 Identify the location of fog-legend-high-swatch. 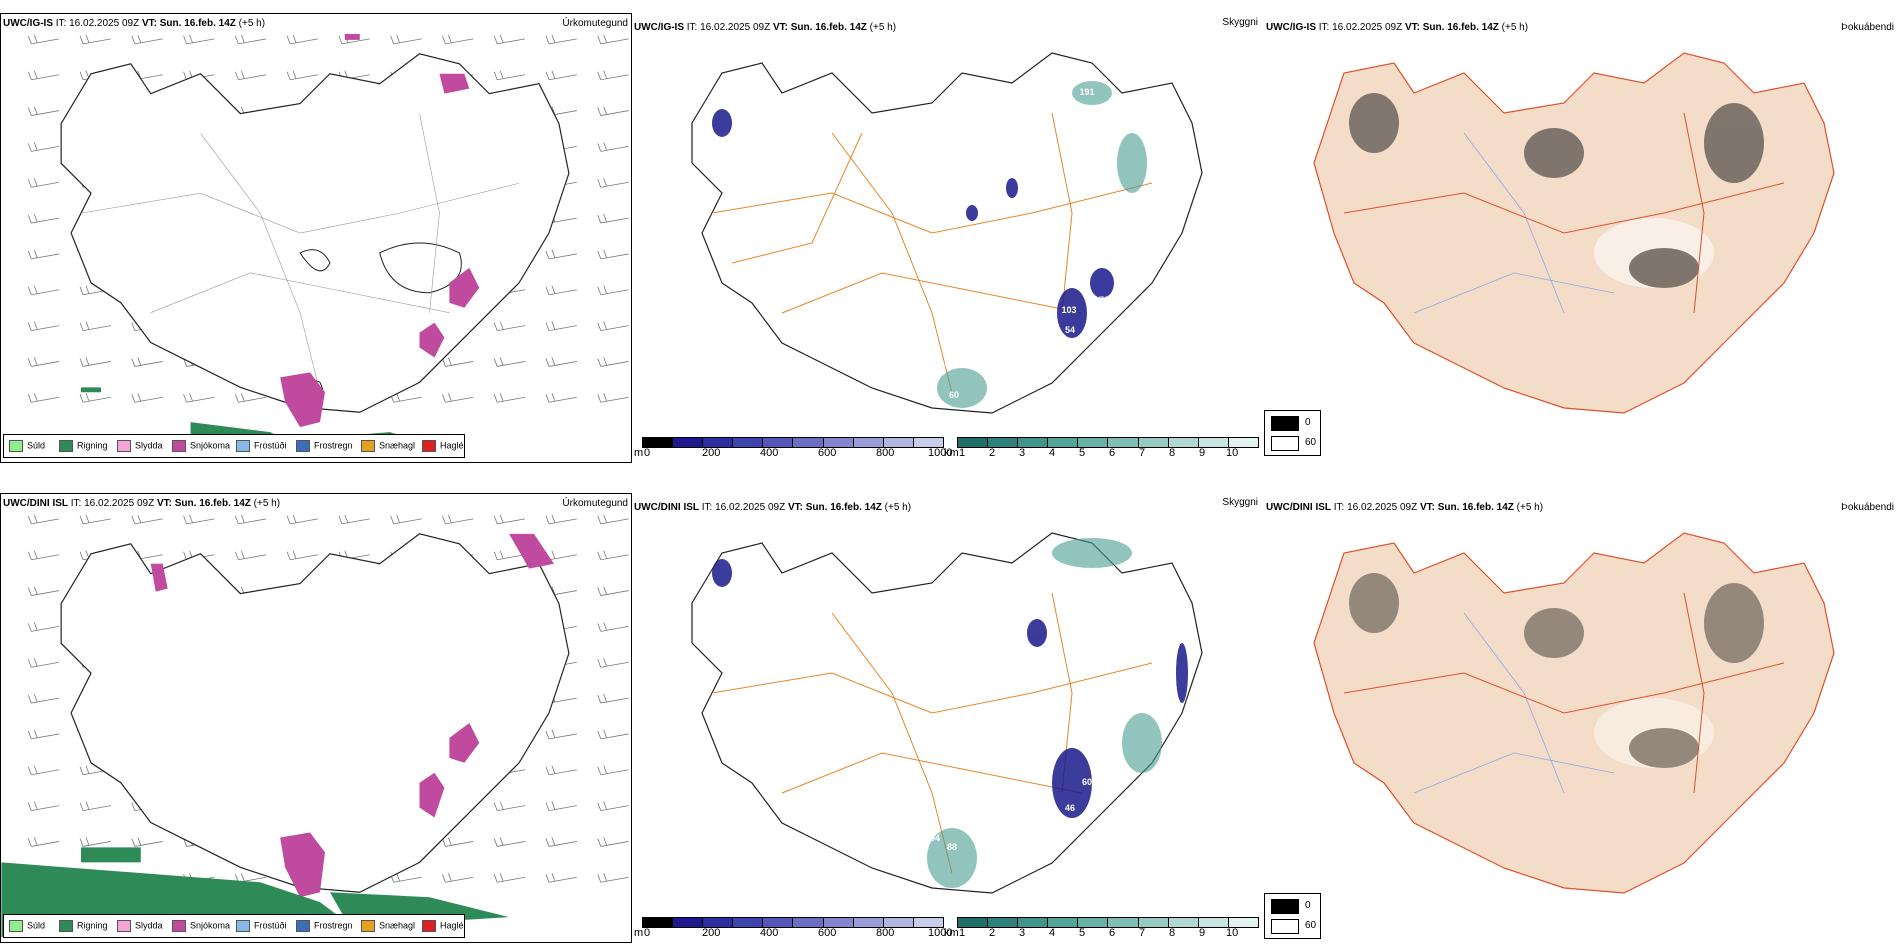
(1285, 443).